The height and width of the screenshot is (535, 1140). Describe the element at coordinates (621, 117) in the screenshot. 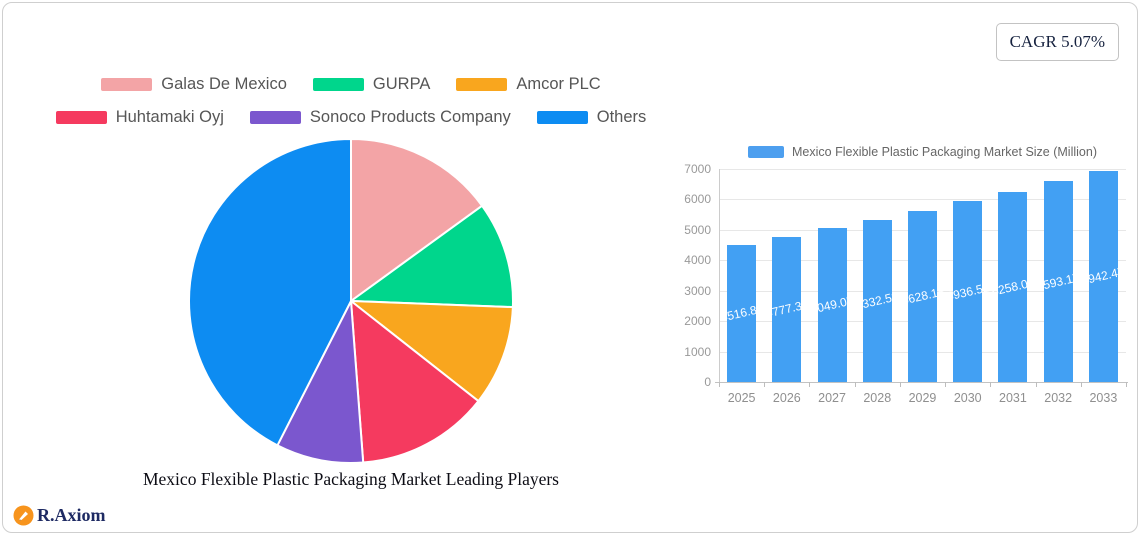

I see `legend-label-others: Others` at that location.